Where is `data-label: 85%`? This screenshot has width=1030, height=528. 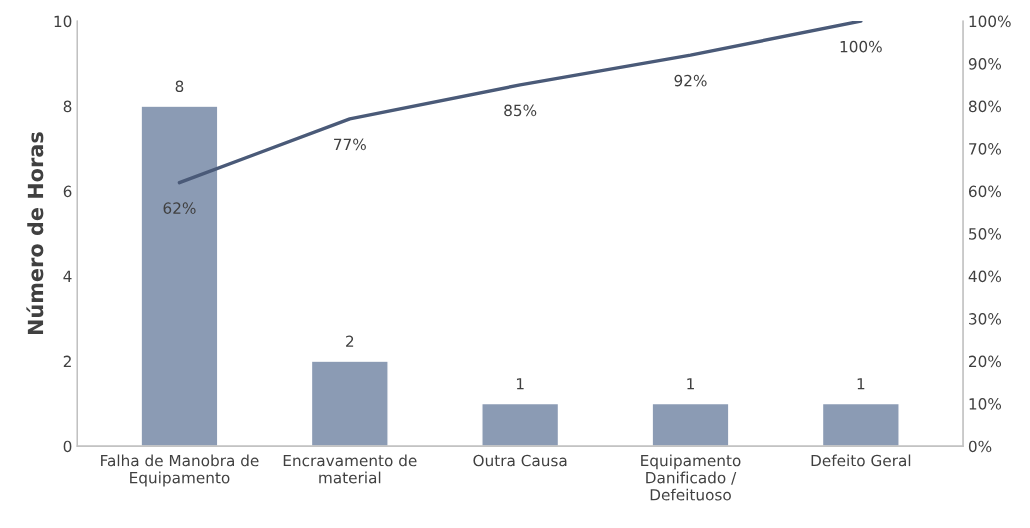
data-label: 85% is located at coordinates (520, 110).